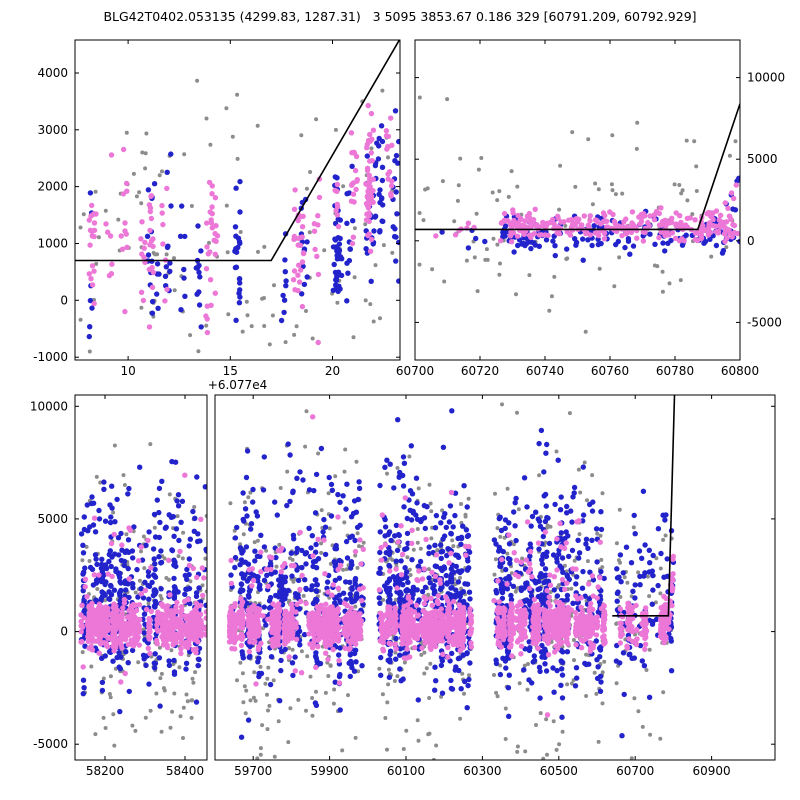 The height and width of the screenshot is (800, 800). I want to click on panel-full-lightcurve-points-blue, so click(142, 586).